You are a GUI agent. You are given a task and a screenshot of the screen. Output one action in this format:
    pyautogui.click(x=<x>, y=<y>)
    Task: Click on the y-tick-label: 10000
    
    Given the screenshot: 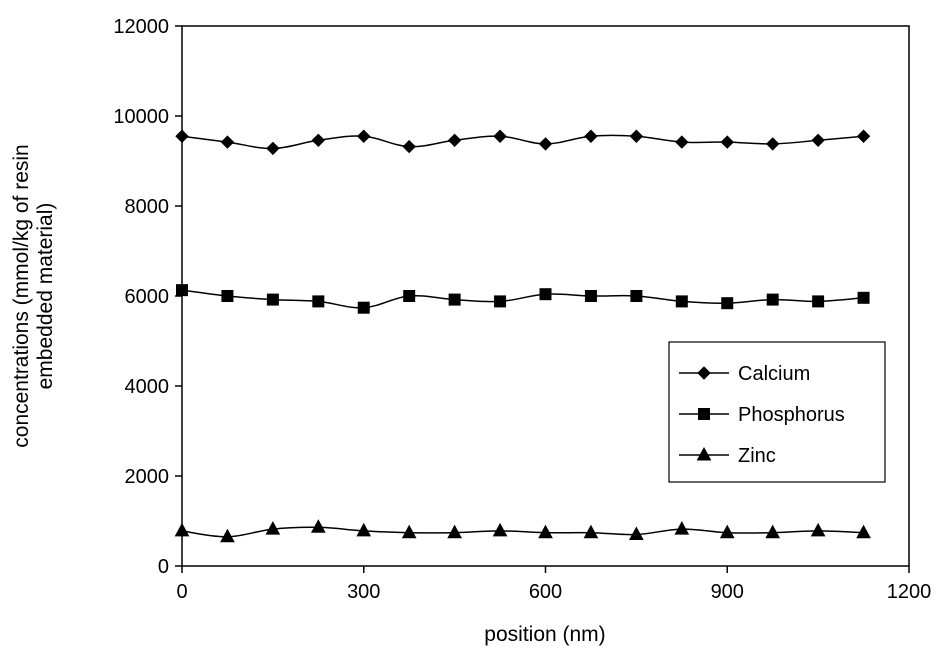 What is the action you would take?
    pyautogui.click(x=141, y=117)
    